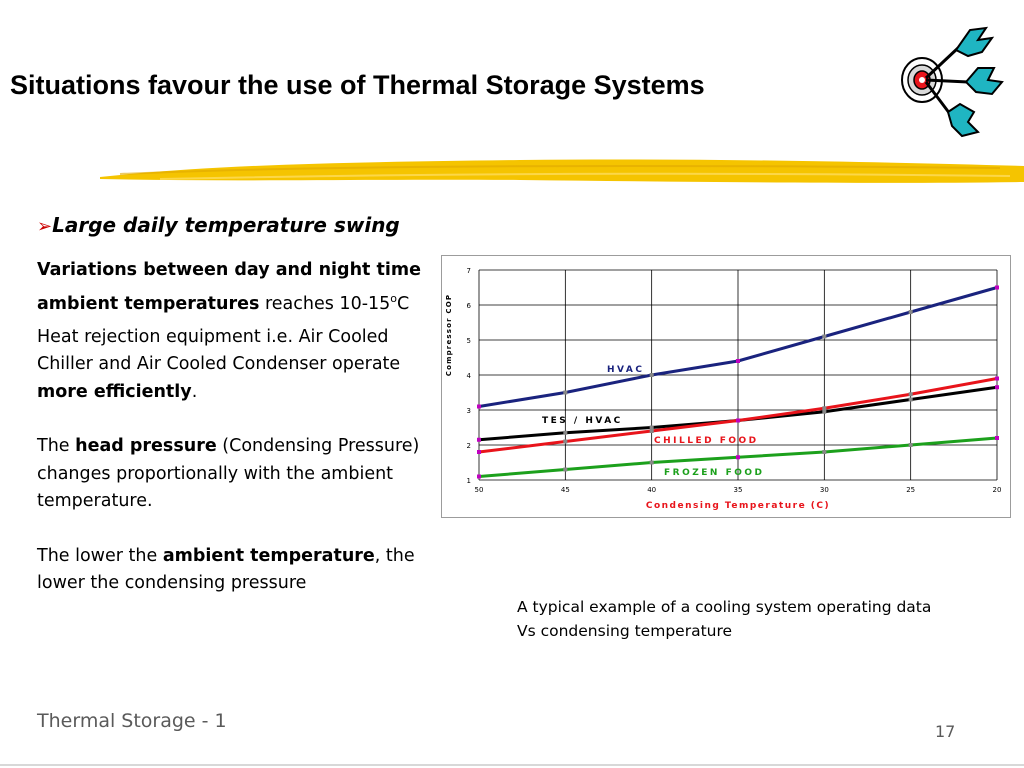 This screenshot has width=1024, height=768. Describe the element at coordinates (469, 376) in the screenshot. I see `y-tick-label: 4` at that location.